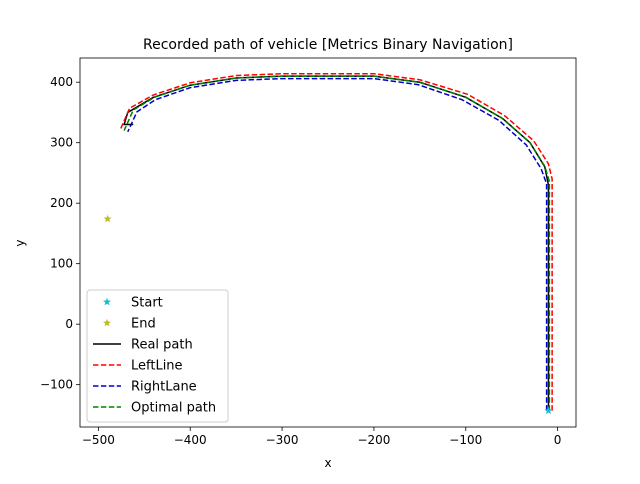  What do you see at coordinates (548, 410) in the screenshot?
I see `start-marker` at bounding box center [548, 410].